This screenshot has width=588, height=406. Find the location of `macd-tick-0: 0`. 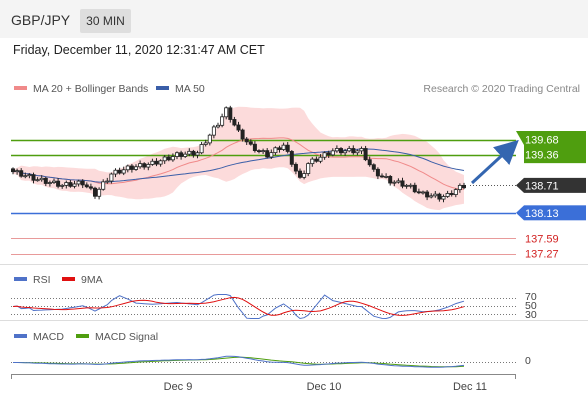

macd-tick-0: 0 is located at coordinates (528, 361).